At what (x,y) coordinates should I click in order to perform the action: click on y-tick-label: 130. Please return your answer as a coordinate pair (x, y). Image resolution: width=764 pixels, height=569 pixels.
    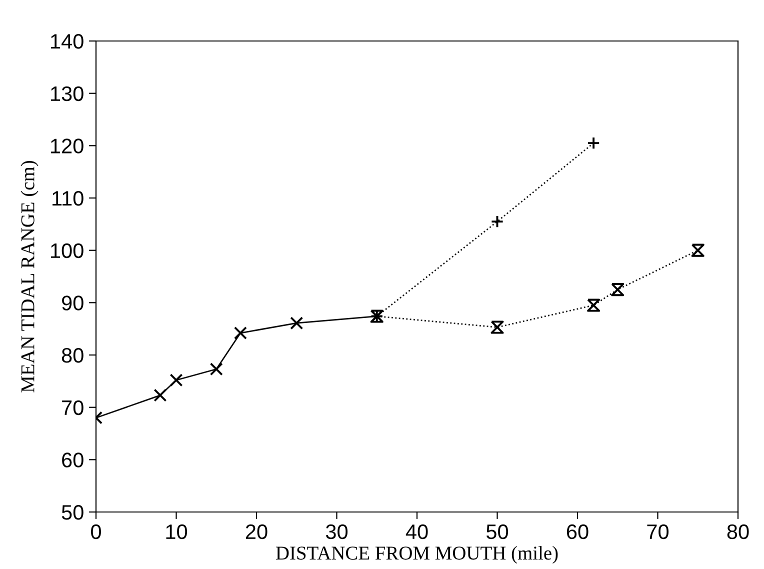
    Looking at the image, I should click on (67, 94).